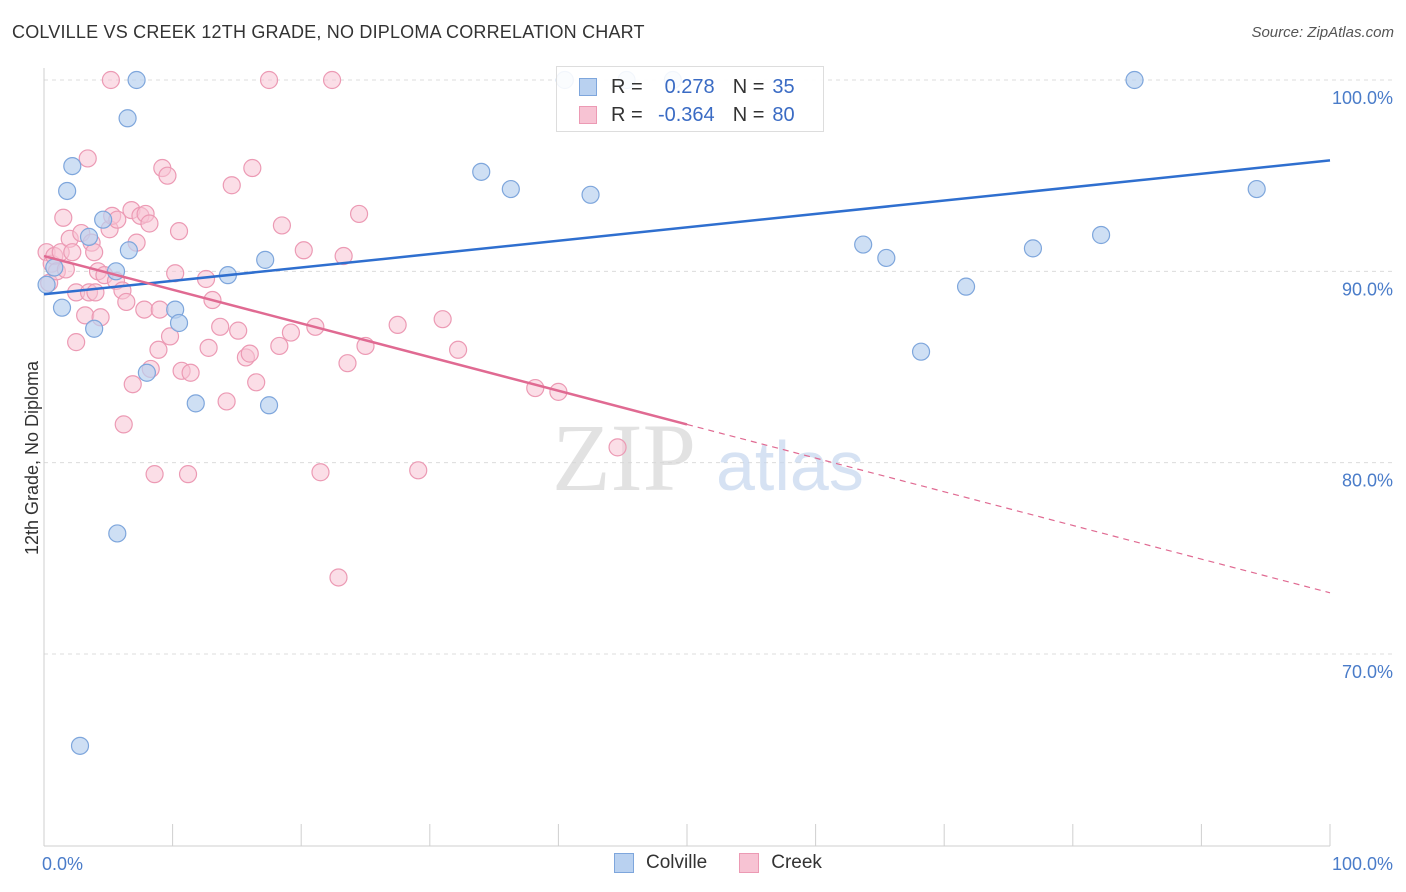 Image resolution: width=1406 pixels, height=892 pixels. I want to click on creek-legend-label: Creek, so click(796, 862).